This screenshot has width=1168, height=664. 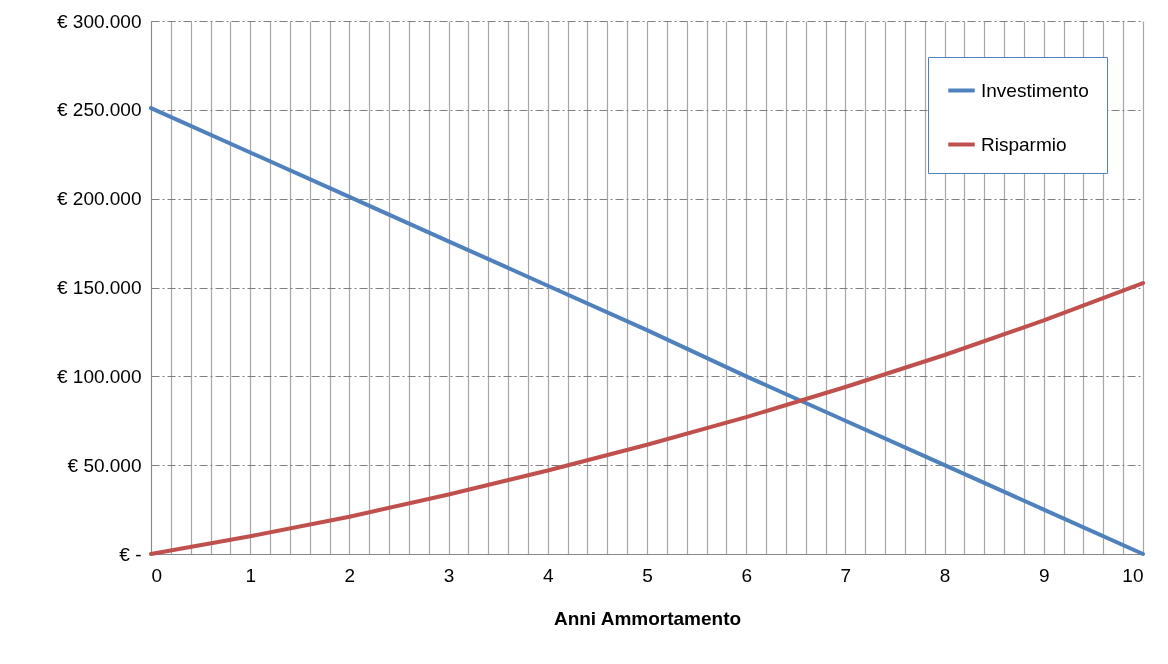 What do you see at coordinates (99, 376) in the screenshot?
I see `y-tick-label: € 100.000` at bounding box center [99, 376].